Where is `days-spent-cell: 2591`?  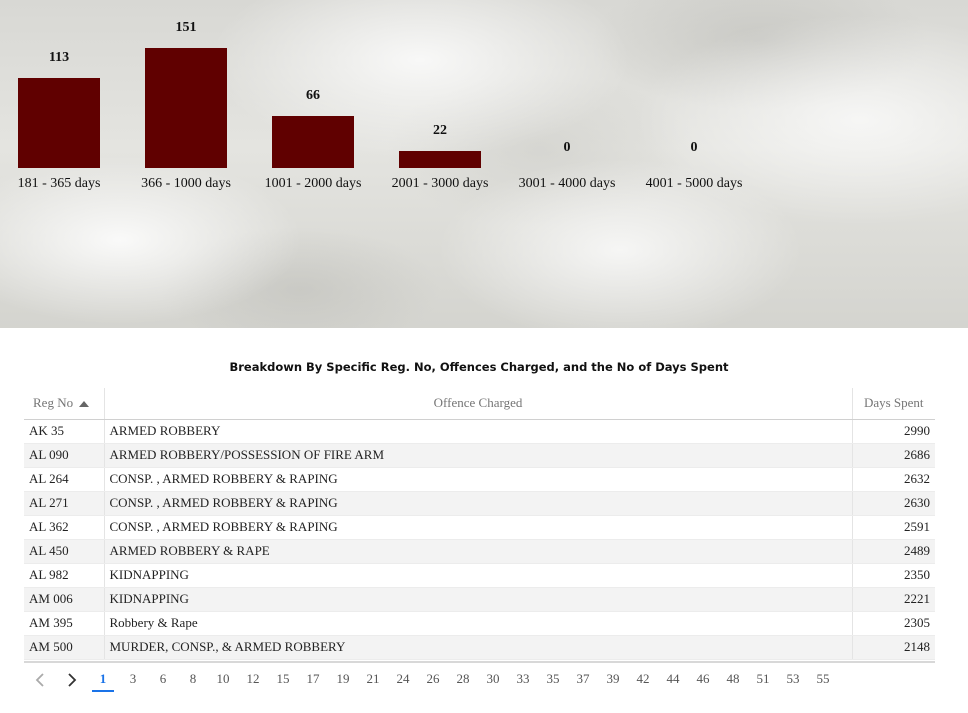
days-spent-cell: 2591 is located at coordinates (893, 527).